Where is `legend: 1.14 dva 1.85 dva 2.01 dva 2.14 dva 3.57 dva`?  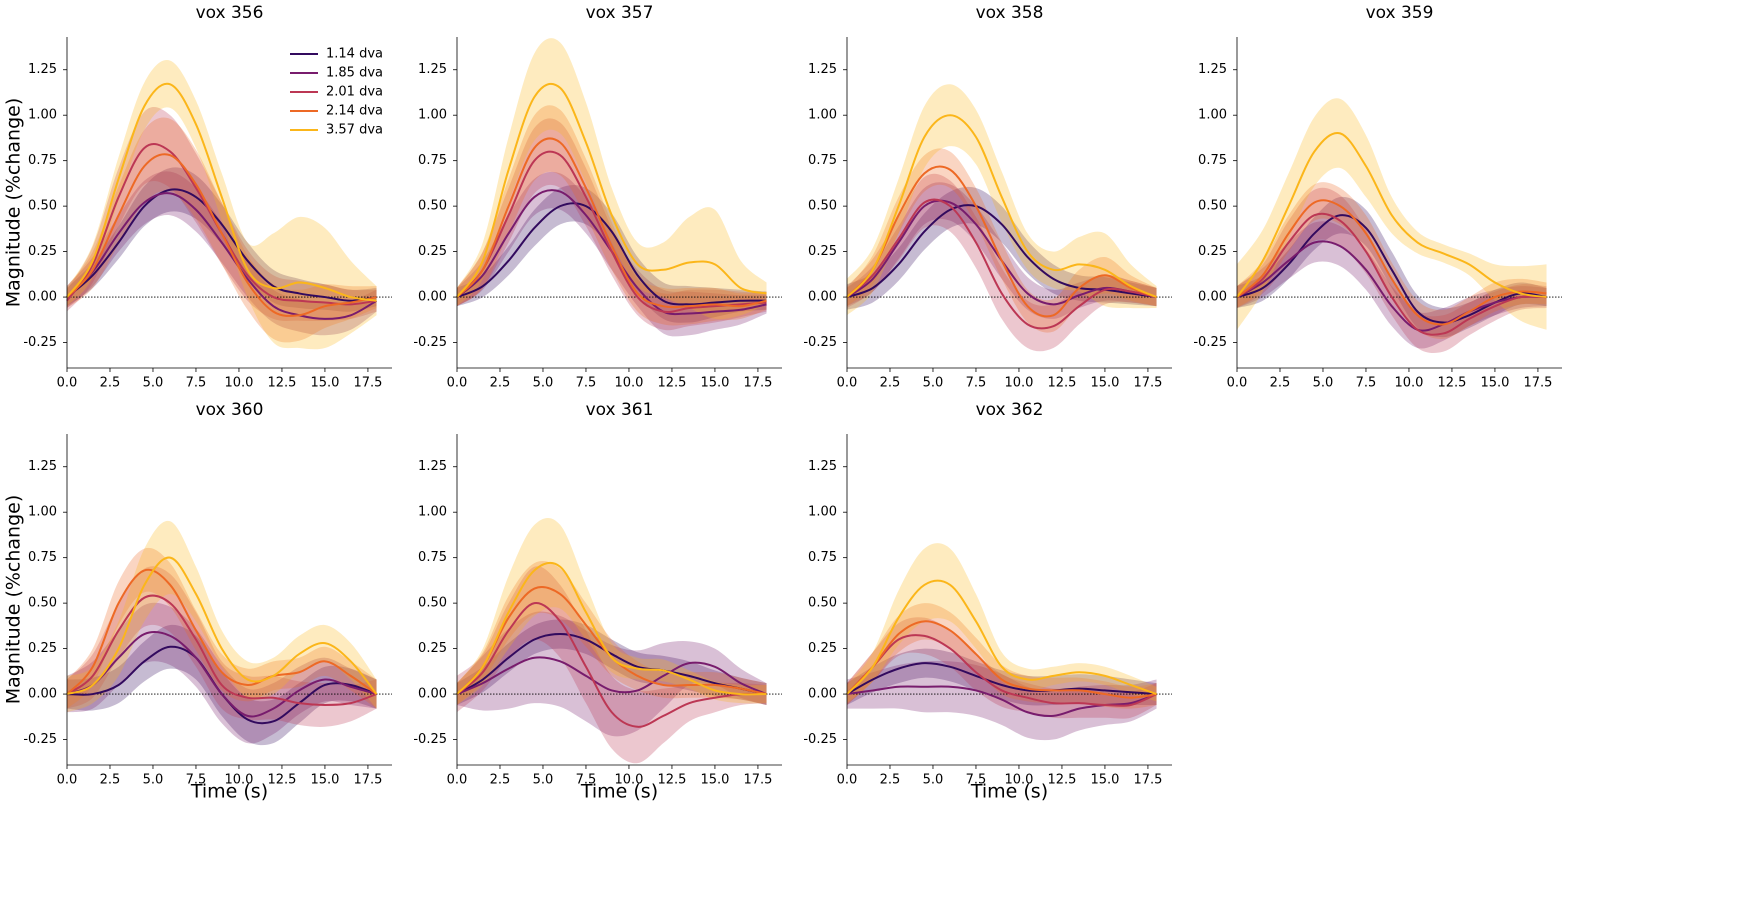 legend: 1.14 dva 1.85 dva 2.01 dva 2.14 dva 3.57 dva is located at coordinates (336, 92).